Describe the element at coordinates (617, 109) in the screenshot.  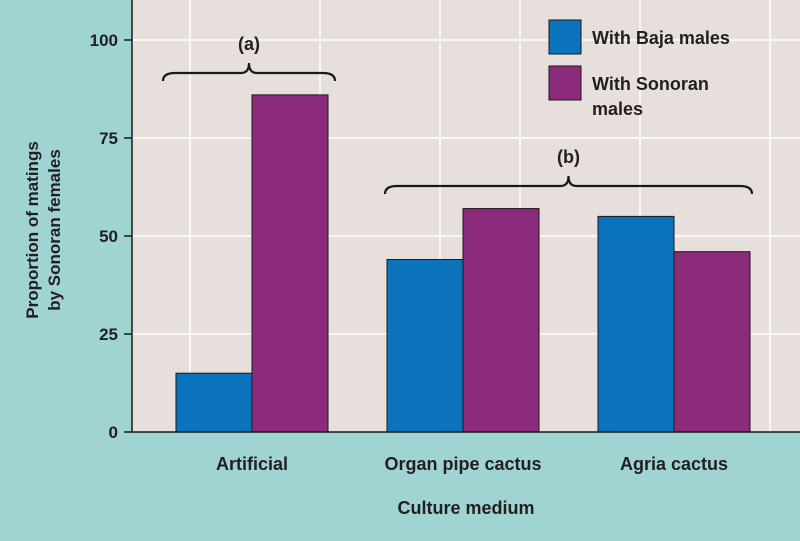
I see `legend-label-line: males` at that location.